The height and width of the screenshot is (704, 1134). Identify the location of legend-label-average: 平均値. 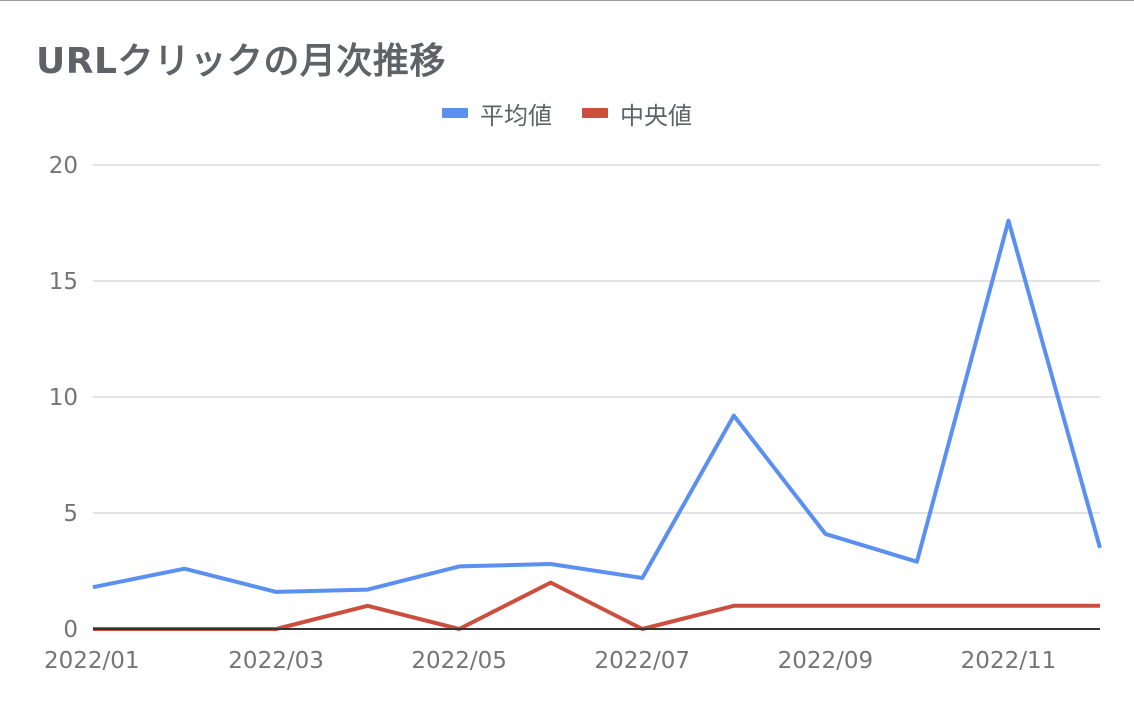
(516, 115).